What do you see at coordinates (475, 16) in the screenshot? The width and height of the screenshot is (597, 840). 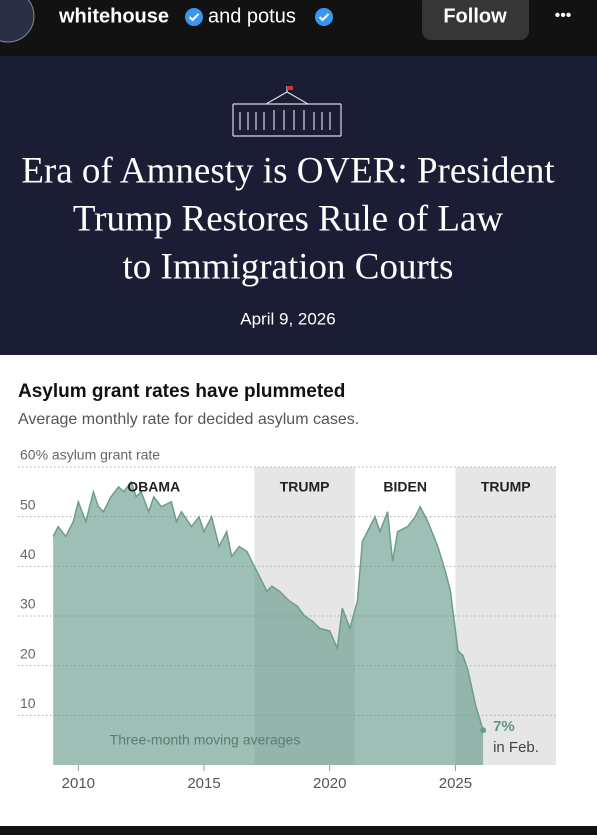 I see `follow-label: Follow` at bounding box center [475, 16].